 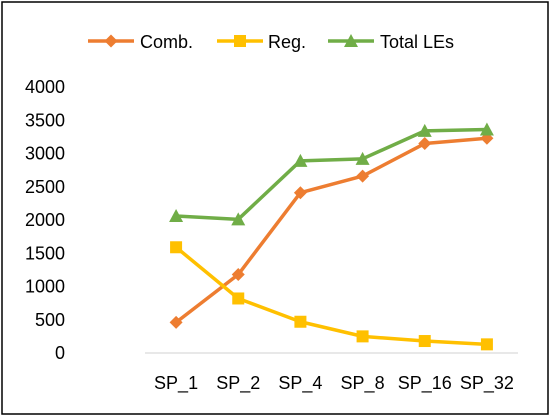 What do you see at coordinates (176, 383) in the screenshot?
I see `x-tick-label: SP_1` at bounding box center [176, 383].